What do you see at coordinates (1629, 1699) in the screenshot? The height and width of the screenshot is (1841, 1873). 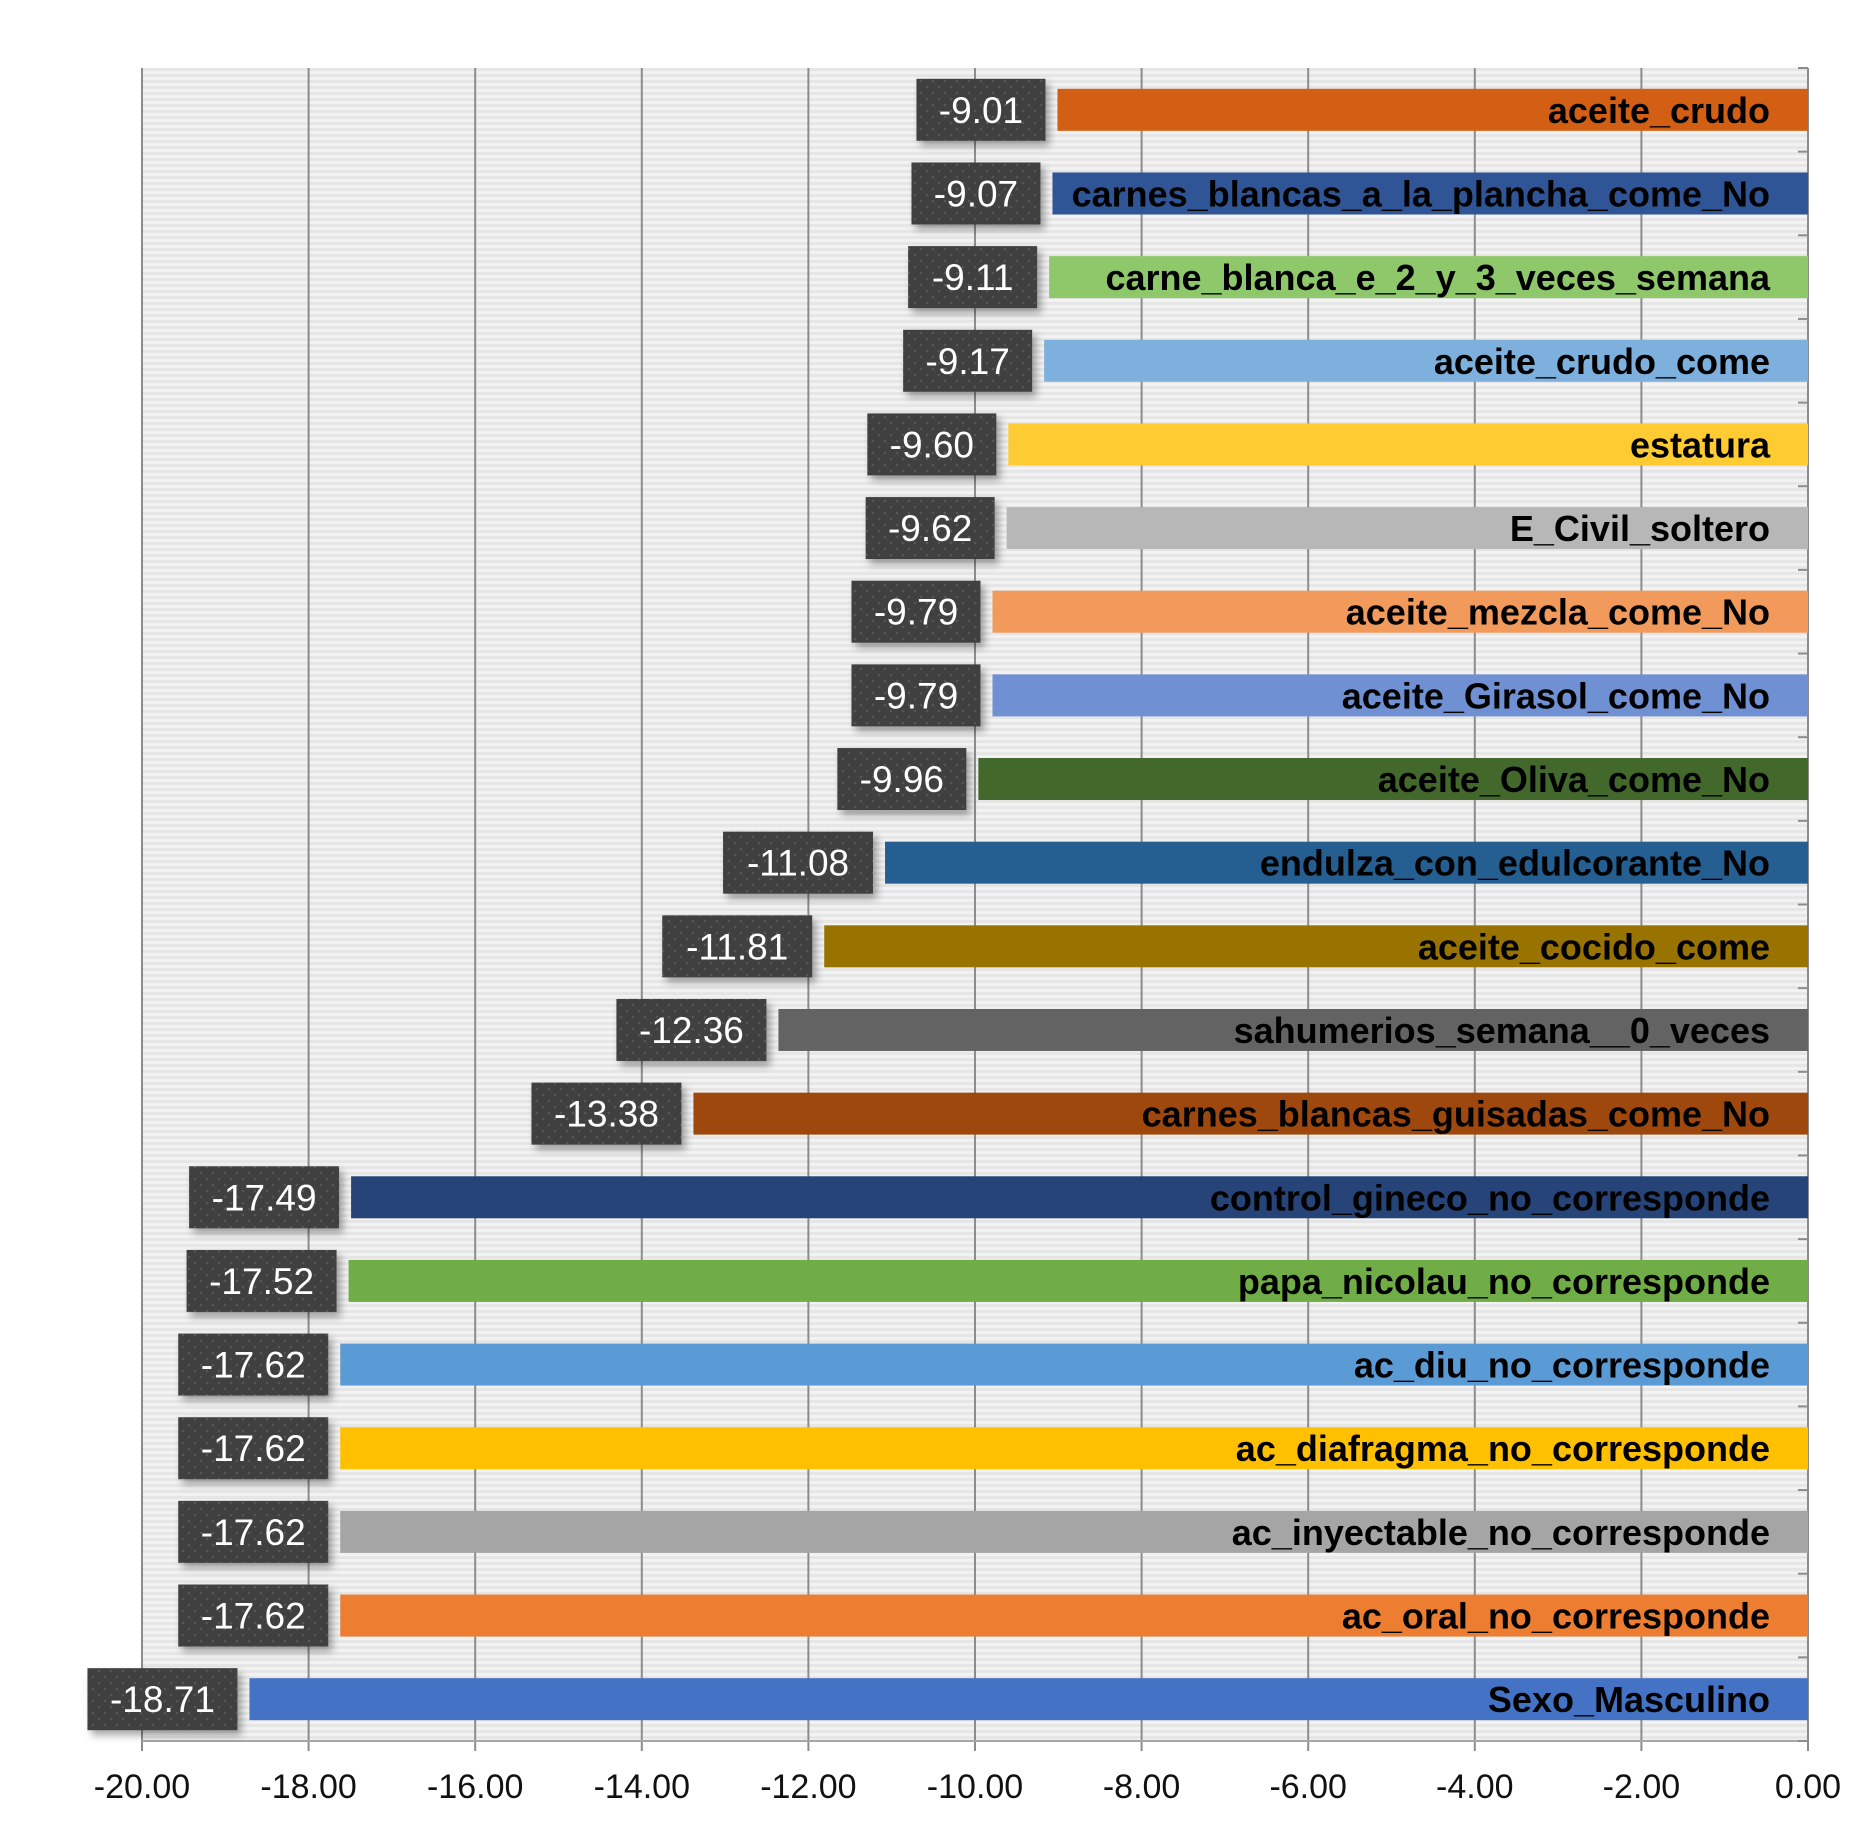 I see `category-label: Sexo_Masculino` at bounding box center [1629, 1699].